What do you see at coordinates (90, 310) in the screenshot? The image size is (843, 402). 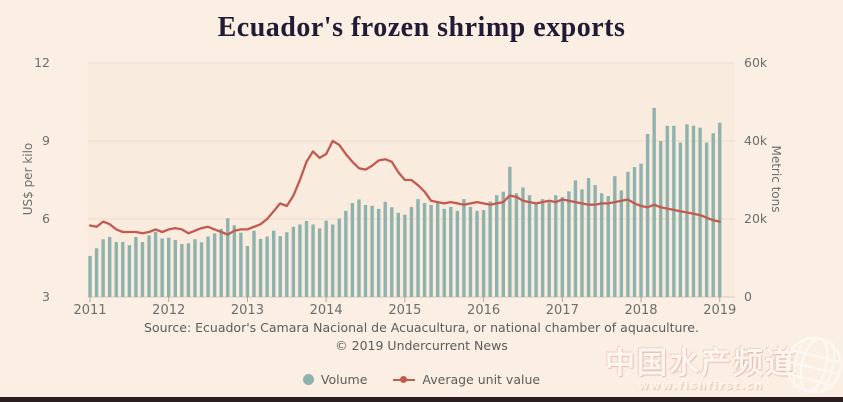 I see `x-axis-tick-label: 2011` at bounding box center [90, 310].